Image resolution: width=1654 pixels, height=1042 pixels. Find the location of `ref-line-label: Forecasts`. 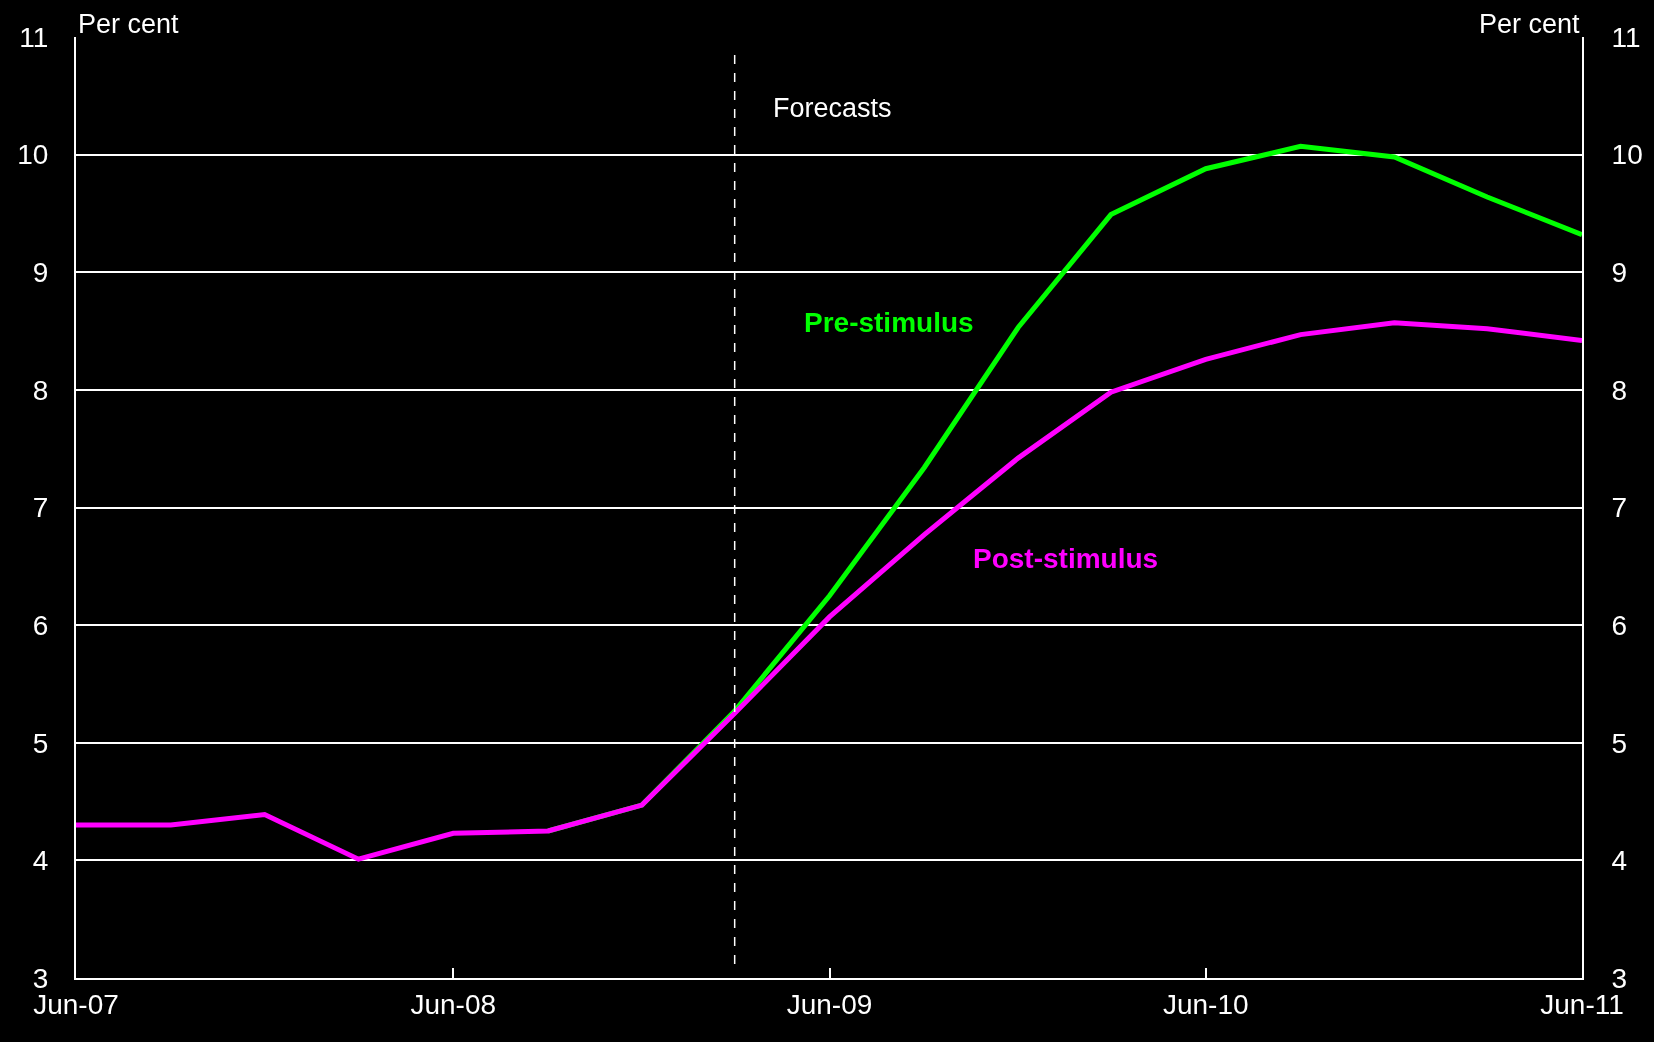

ref-line-label: Forecasts is located at coordinates (832, 108).